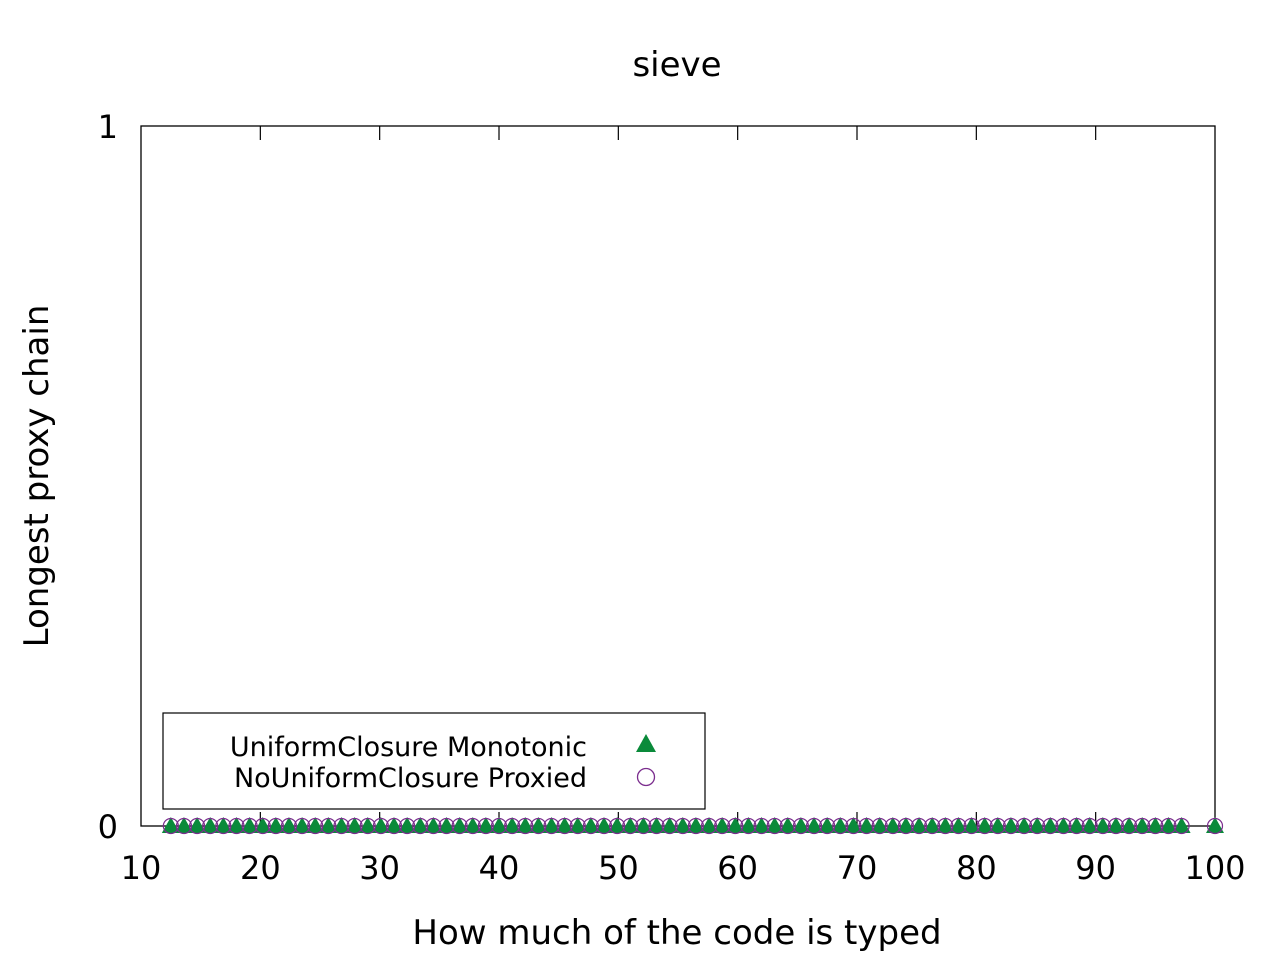 The image size is (1280, 960). Describe the element at coordinates (976, 868) in the screenshot. I see `x-tick-label: 80` at that location.